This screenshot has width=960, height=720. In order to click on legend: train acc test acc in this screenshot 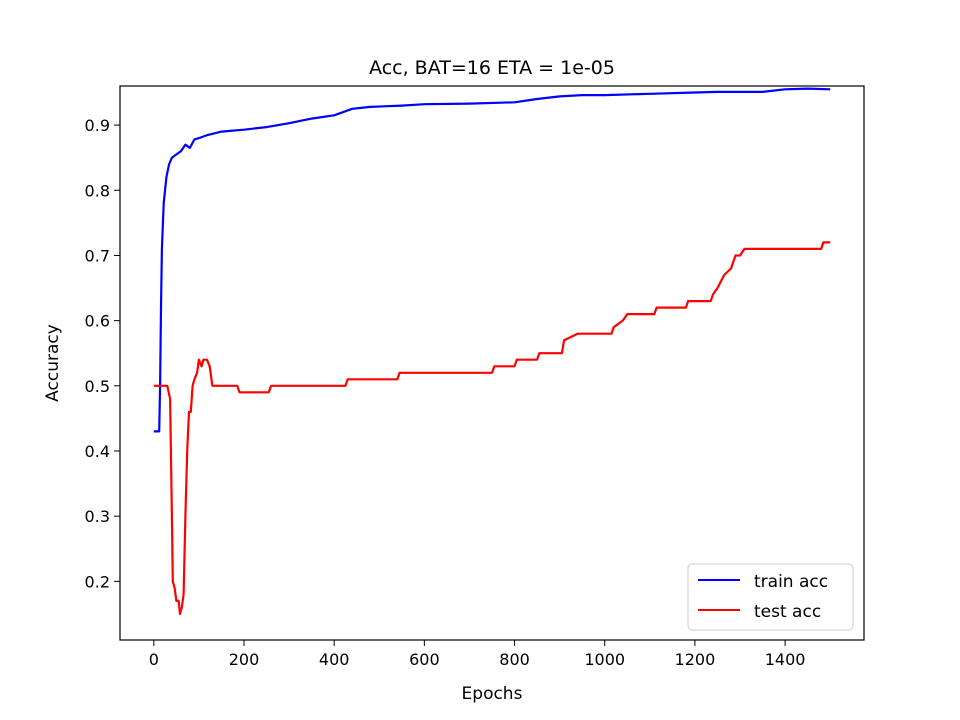, I will do `click(770, 597)`.